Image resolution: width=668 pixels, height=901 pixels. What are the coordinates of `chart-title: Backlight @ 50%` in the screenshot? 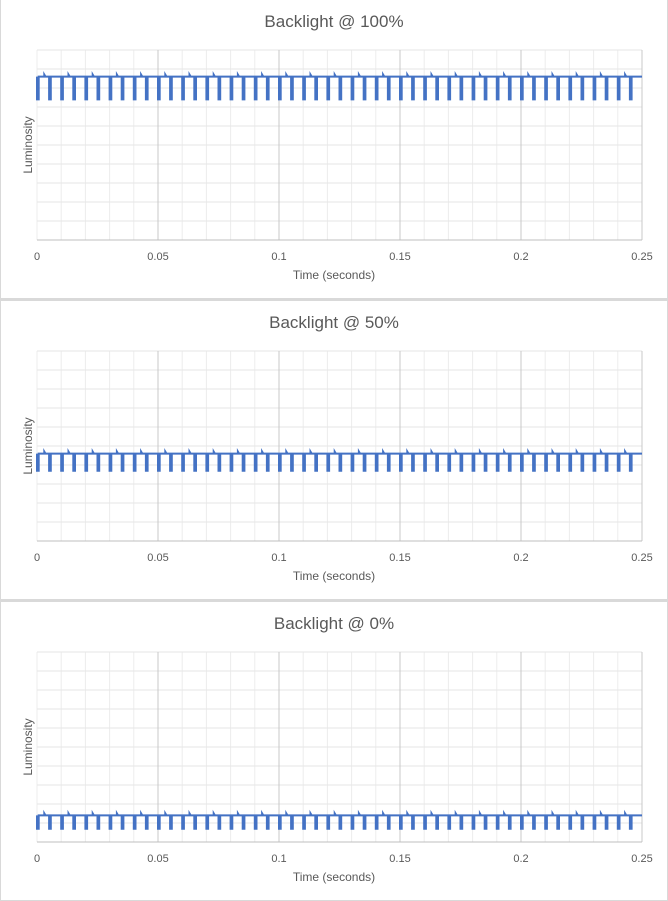 It's located at (334, 322).